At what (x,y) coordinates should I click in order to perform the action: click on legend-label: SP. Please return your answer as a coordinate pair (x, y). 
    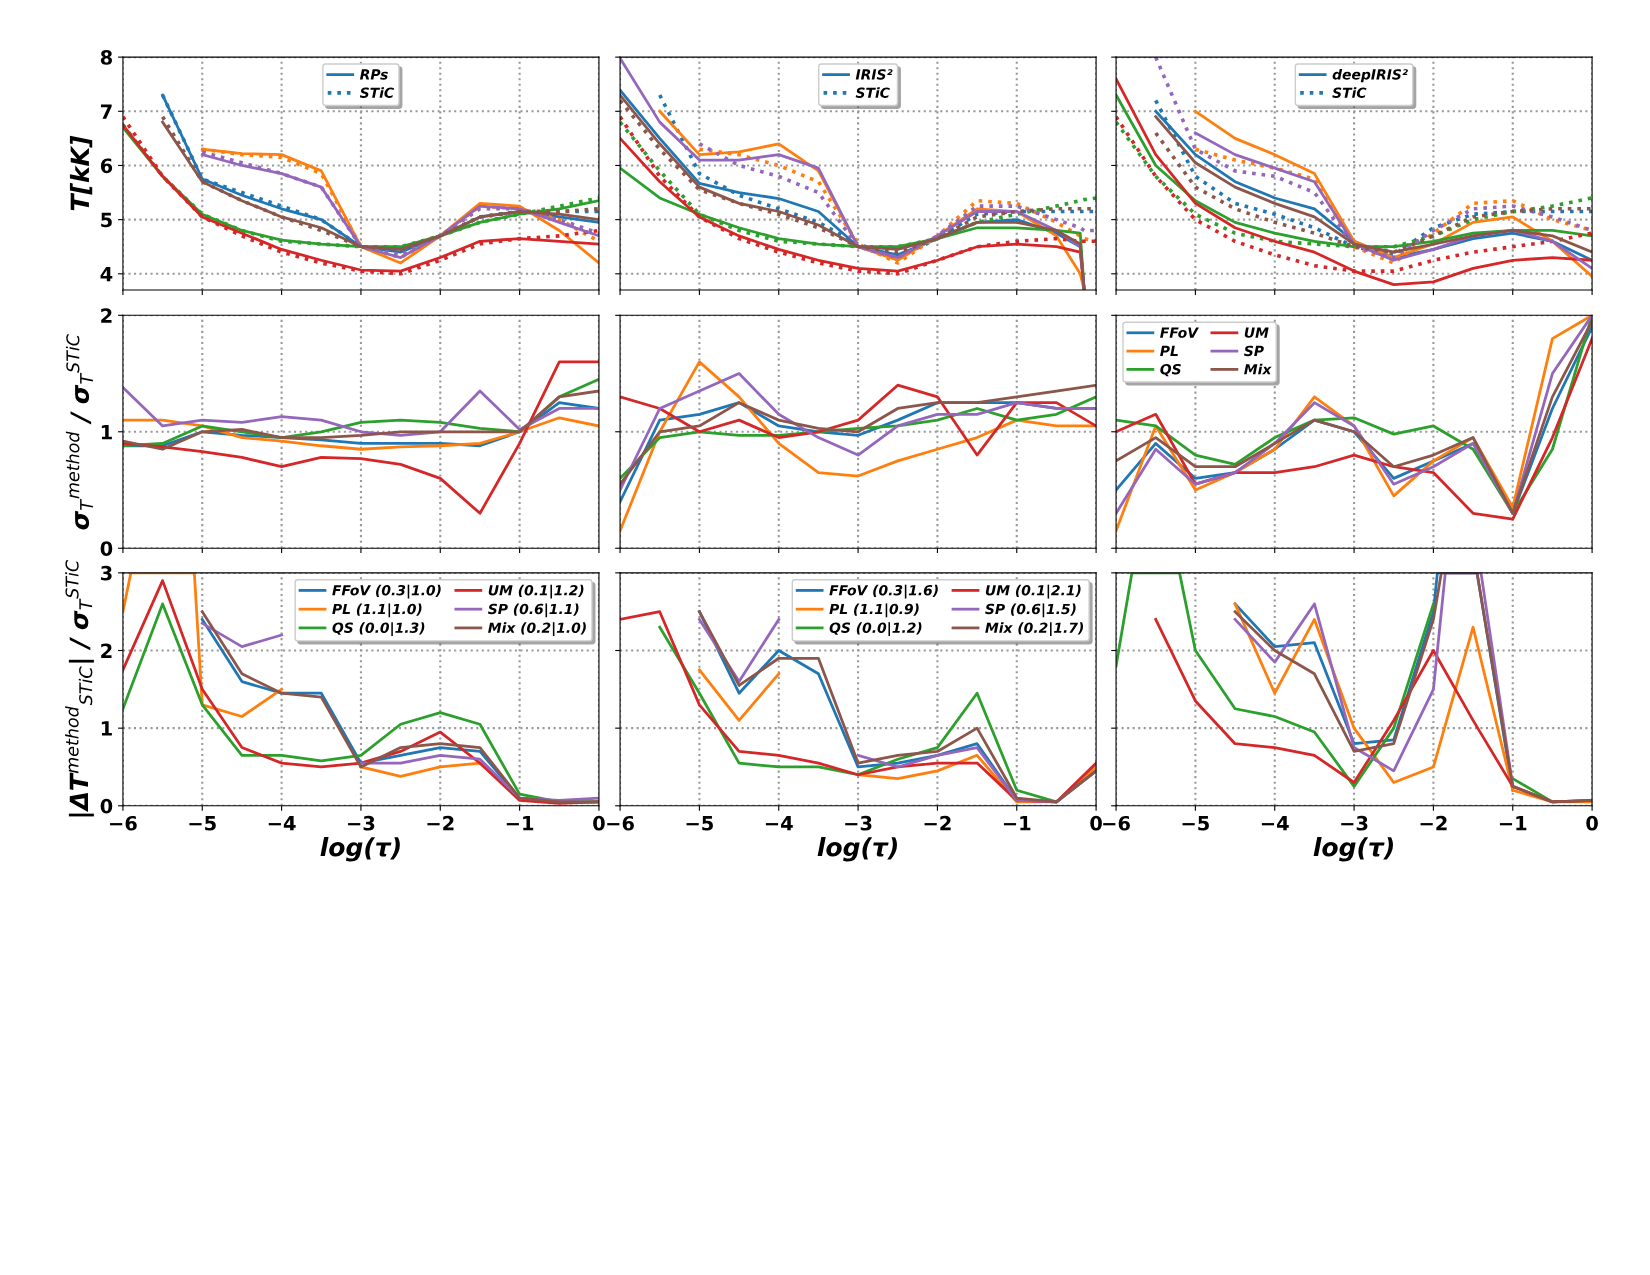
    Looking at the image, I should click on (1254, 351).